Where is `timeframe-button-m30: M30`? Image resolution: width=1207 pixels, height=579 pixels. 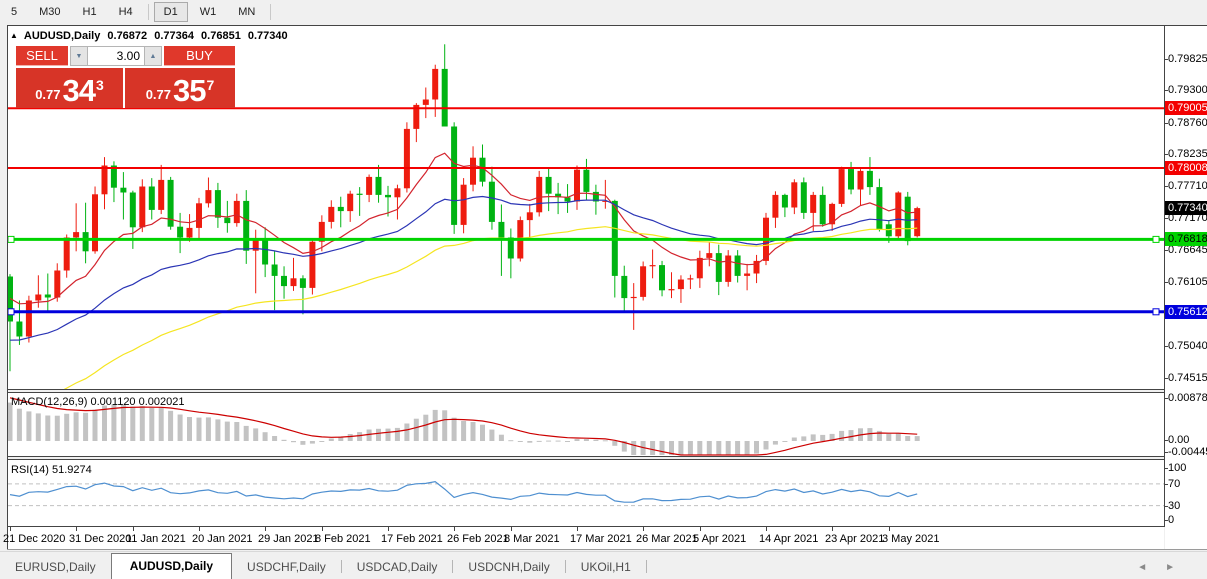
timeframe-button-m30: M30 is located at coordinates (50, 12).